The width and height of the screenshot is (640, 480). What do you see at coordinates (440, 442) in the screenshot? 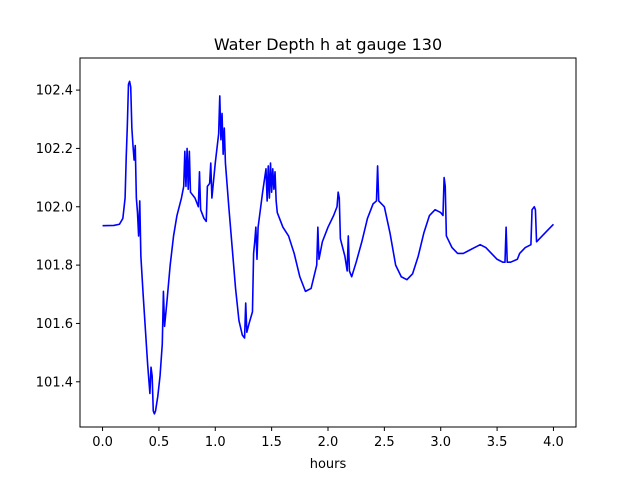
I see `x-tick-label: 3.0` at bounding box center [440, 442].